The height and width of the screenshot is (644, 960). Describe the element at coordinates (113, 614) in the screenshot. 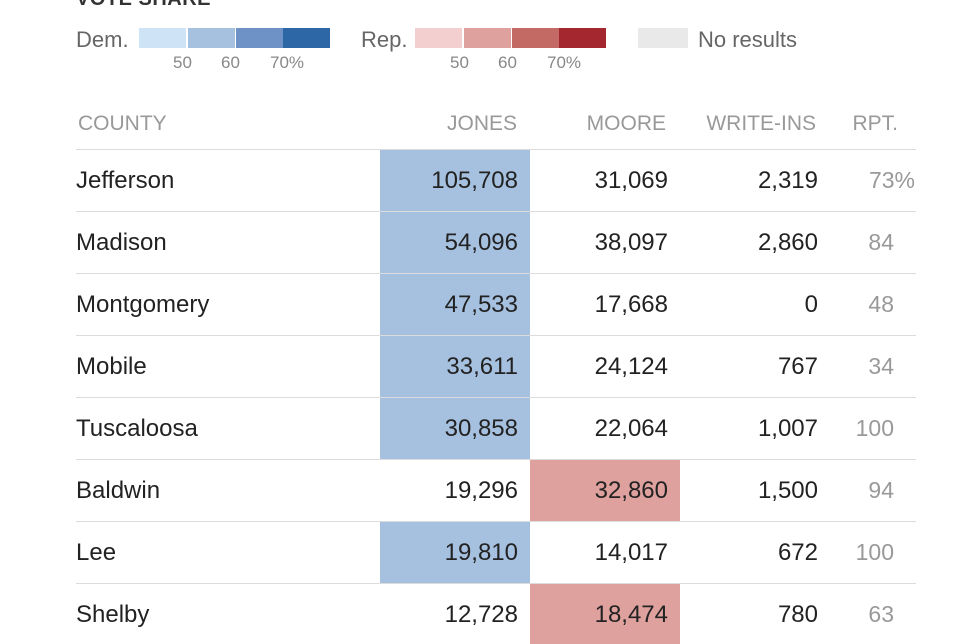

I see `county-name: Shelby` at that location.